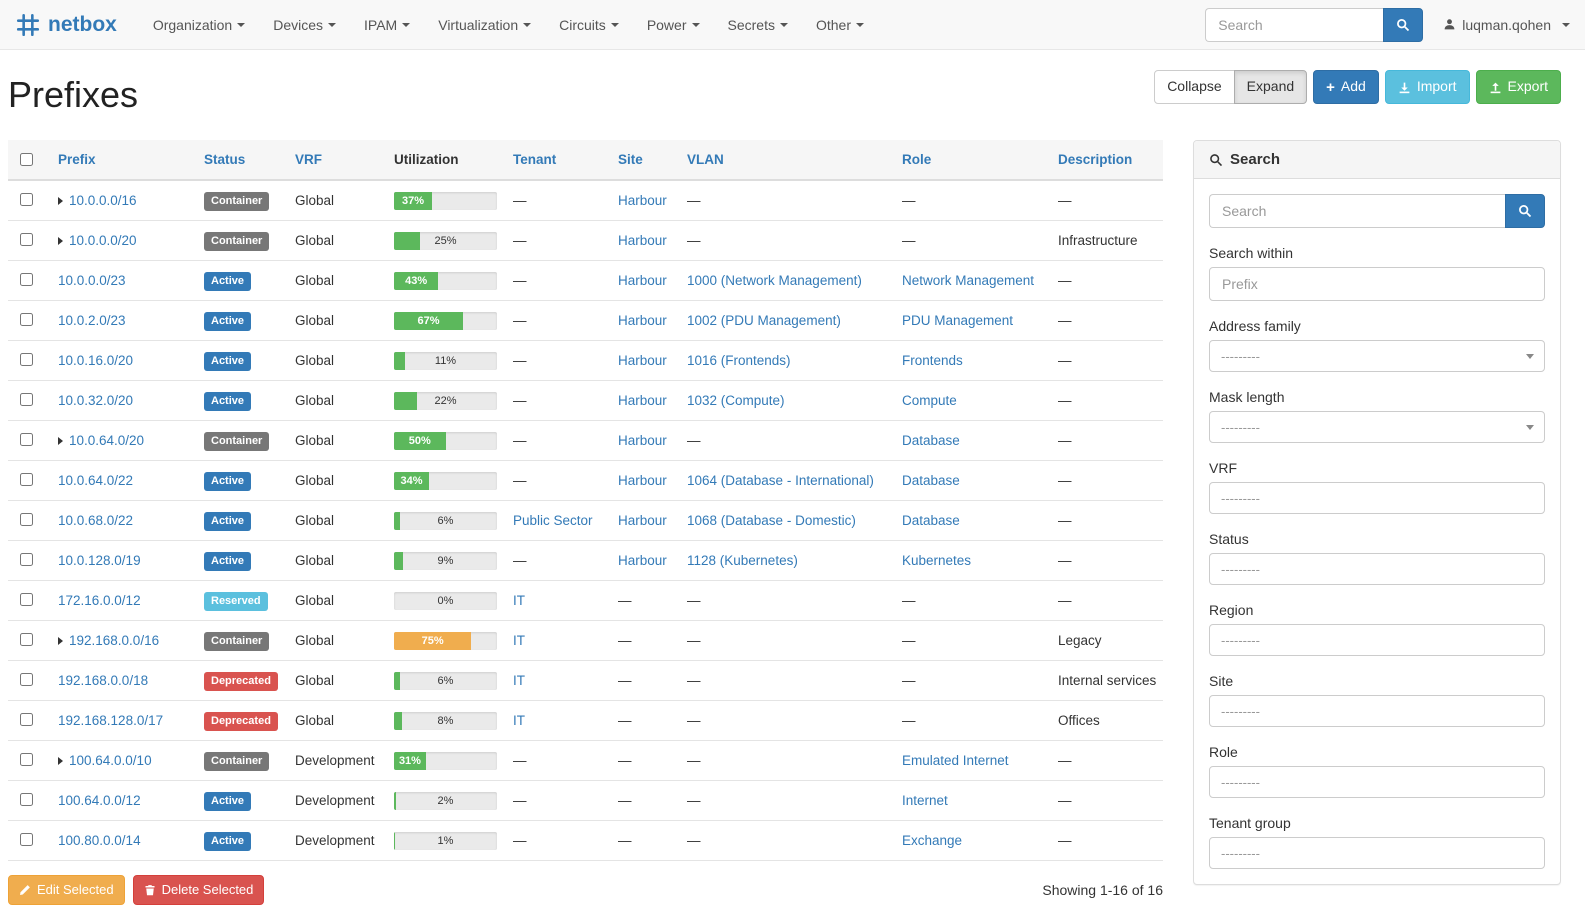 The height and width of the screenshot is (905, 1585). What do you see at coordinates (736, 400) in the screenshot?
I see `vlan-link: 1032 (Compute)` at bounding box center [736, 400].